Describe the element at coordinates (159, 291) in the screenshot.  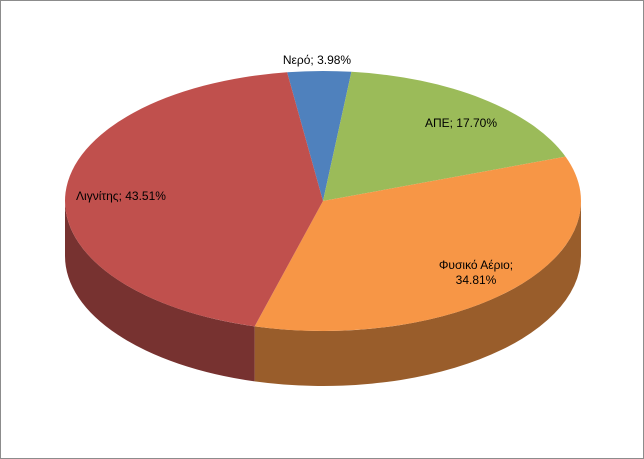
I see `slice-side` at that location.